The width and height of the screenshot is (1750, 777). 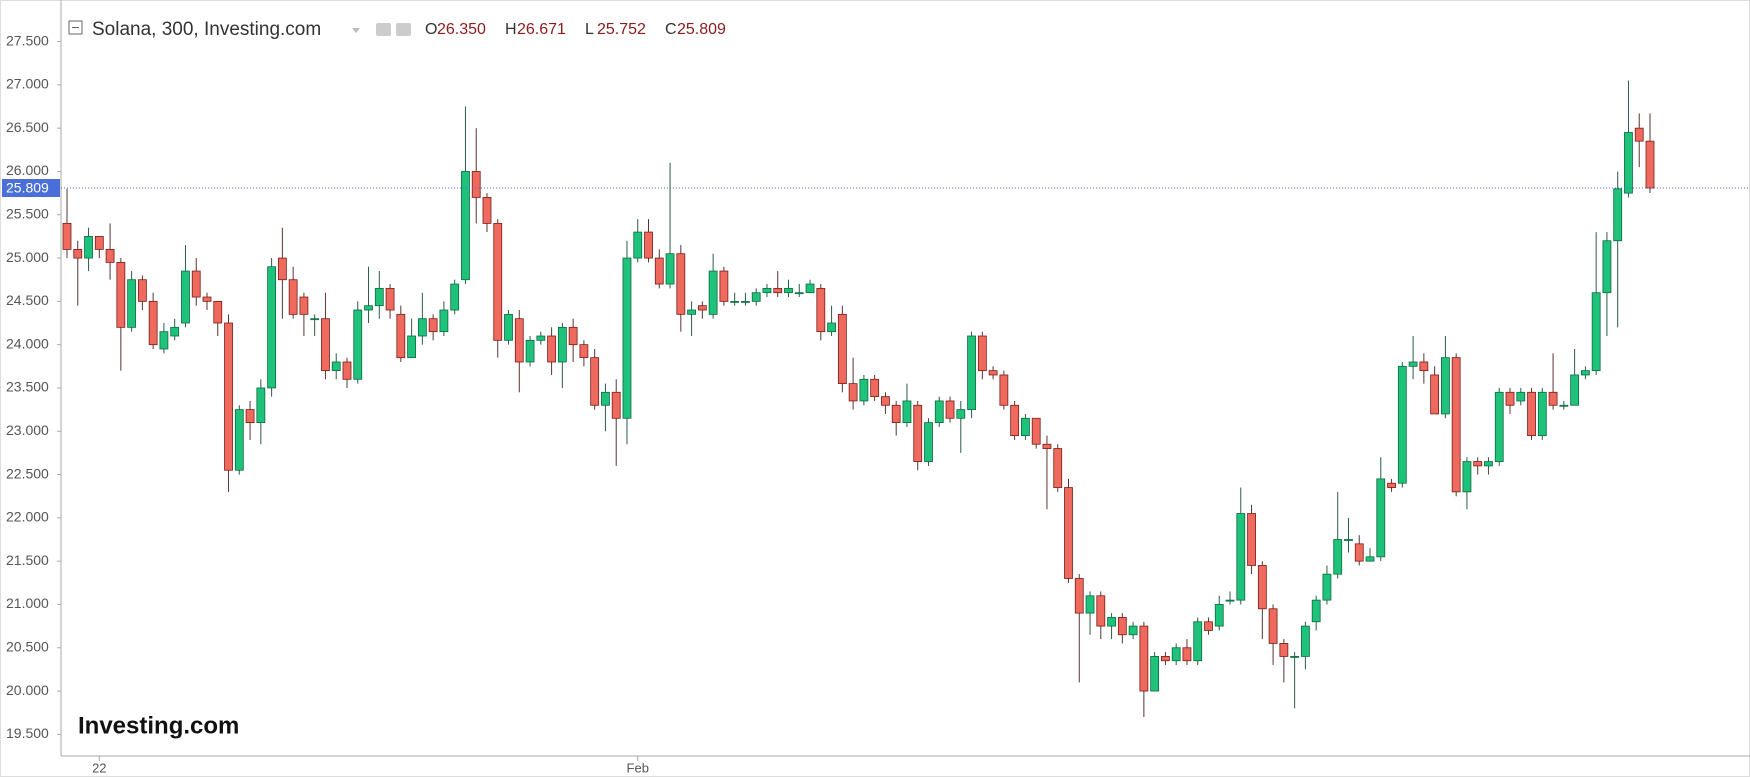 I want to click on ohlc-key: C, so click(x=671, y=29).